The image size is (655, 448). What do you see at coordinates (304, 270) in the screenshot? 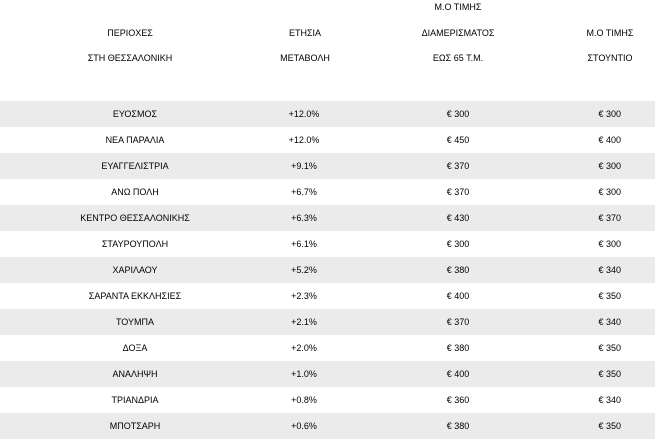
I see `change-cell: +5.2%` at bounding box center [304, 270].